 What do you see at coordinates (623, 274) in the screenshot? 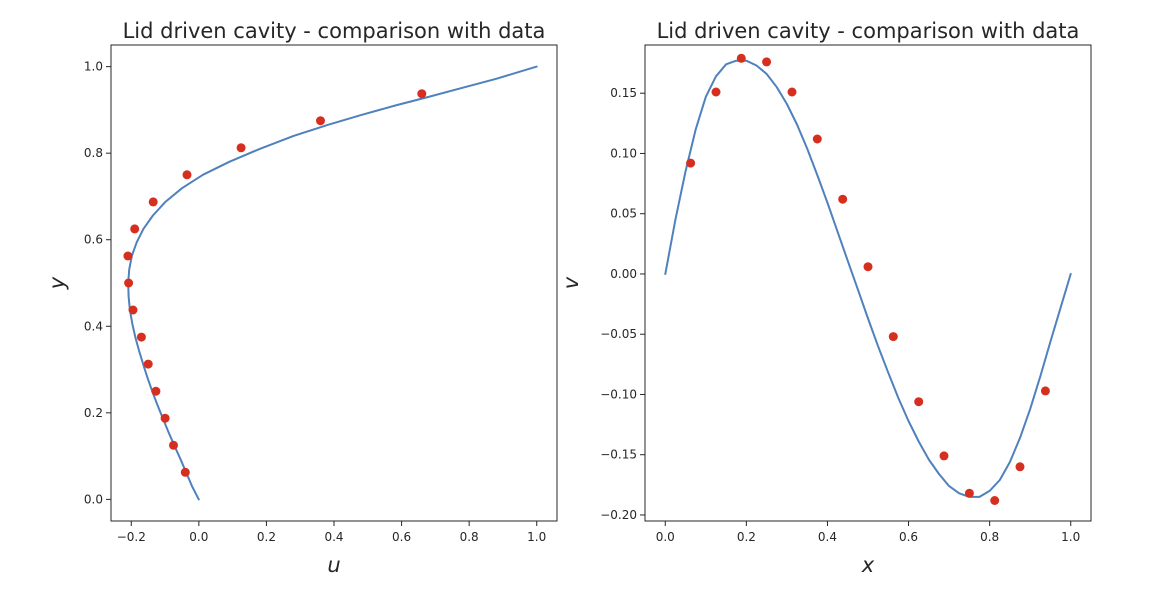
I see `right-y-tick-label: 0.00` at bounding box center [623, 274].